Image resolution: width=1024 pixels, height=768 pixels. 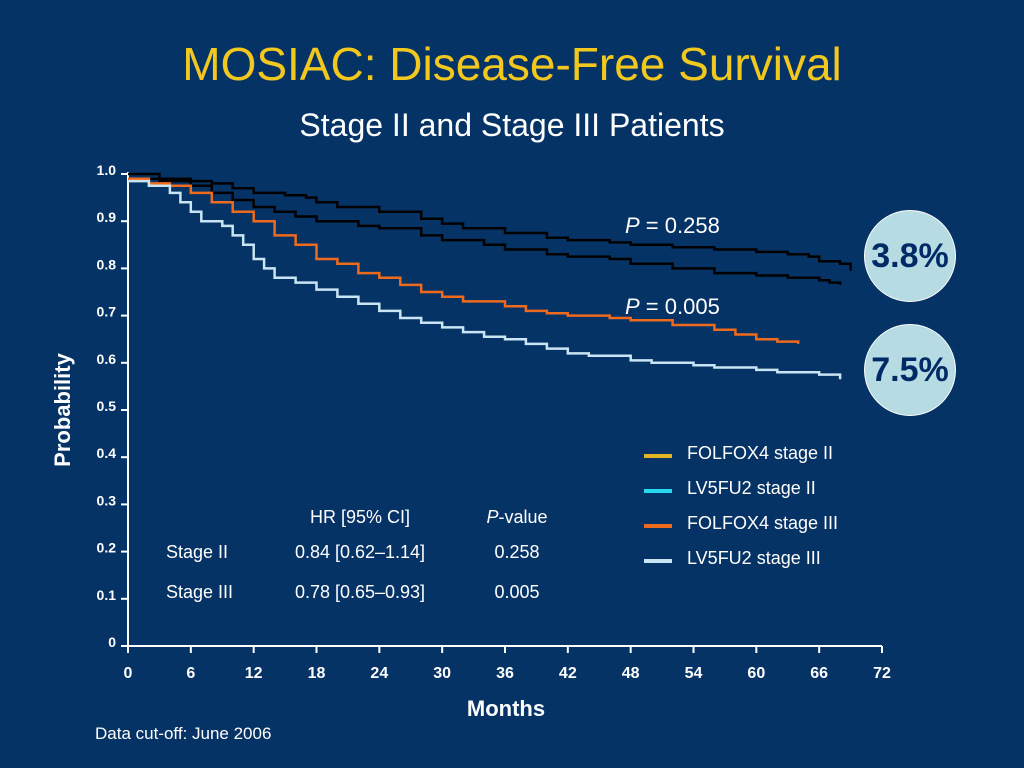 I want to click on y-tick-label: 0, so click(x=112, y=642).